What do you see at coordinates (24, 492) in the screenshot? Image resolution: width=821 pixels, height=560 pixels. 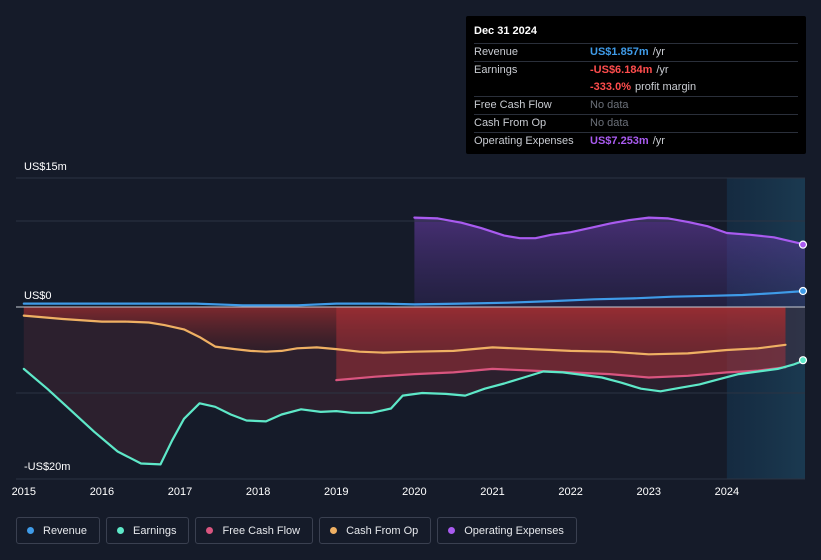 I see `x-tick-label: 2015` at bounding box center [24, 492].